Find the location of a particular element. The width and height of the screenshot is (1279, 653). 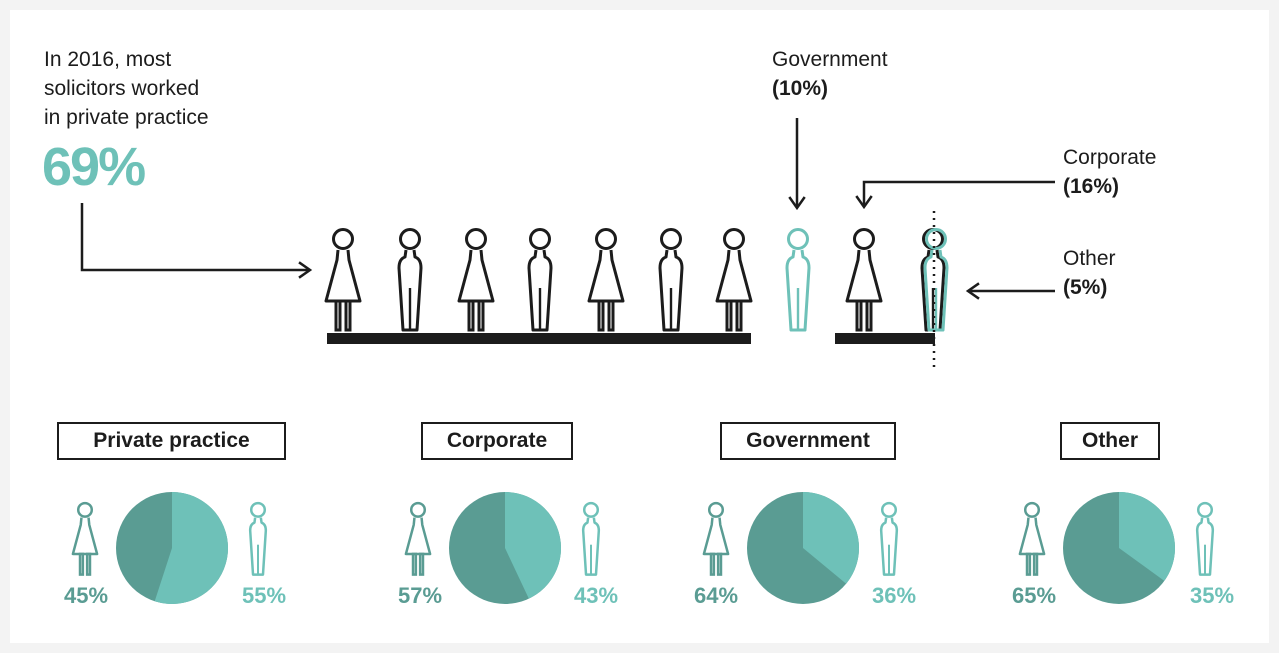

pie-3-female-icon is located at coordinates (716, 538).